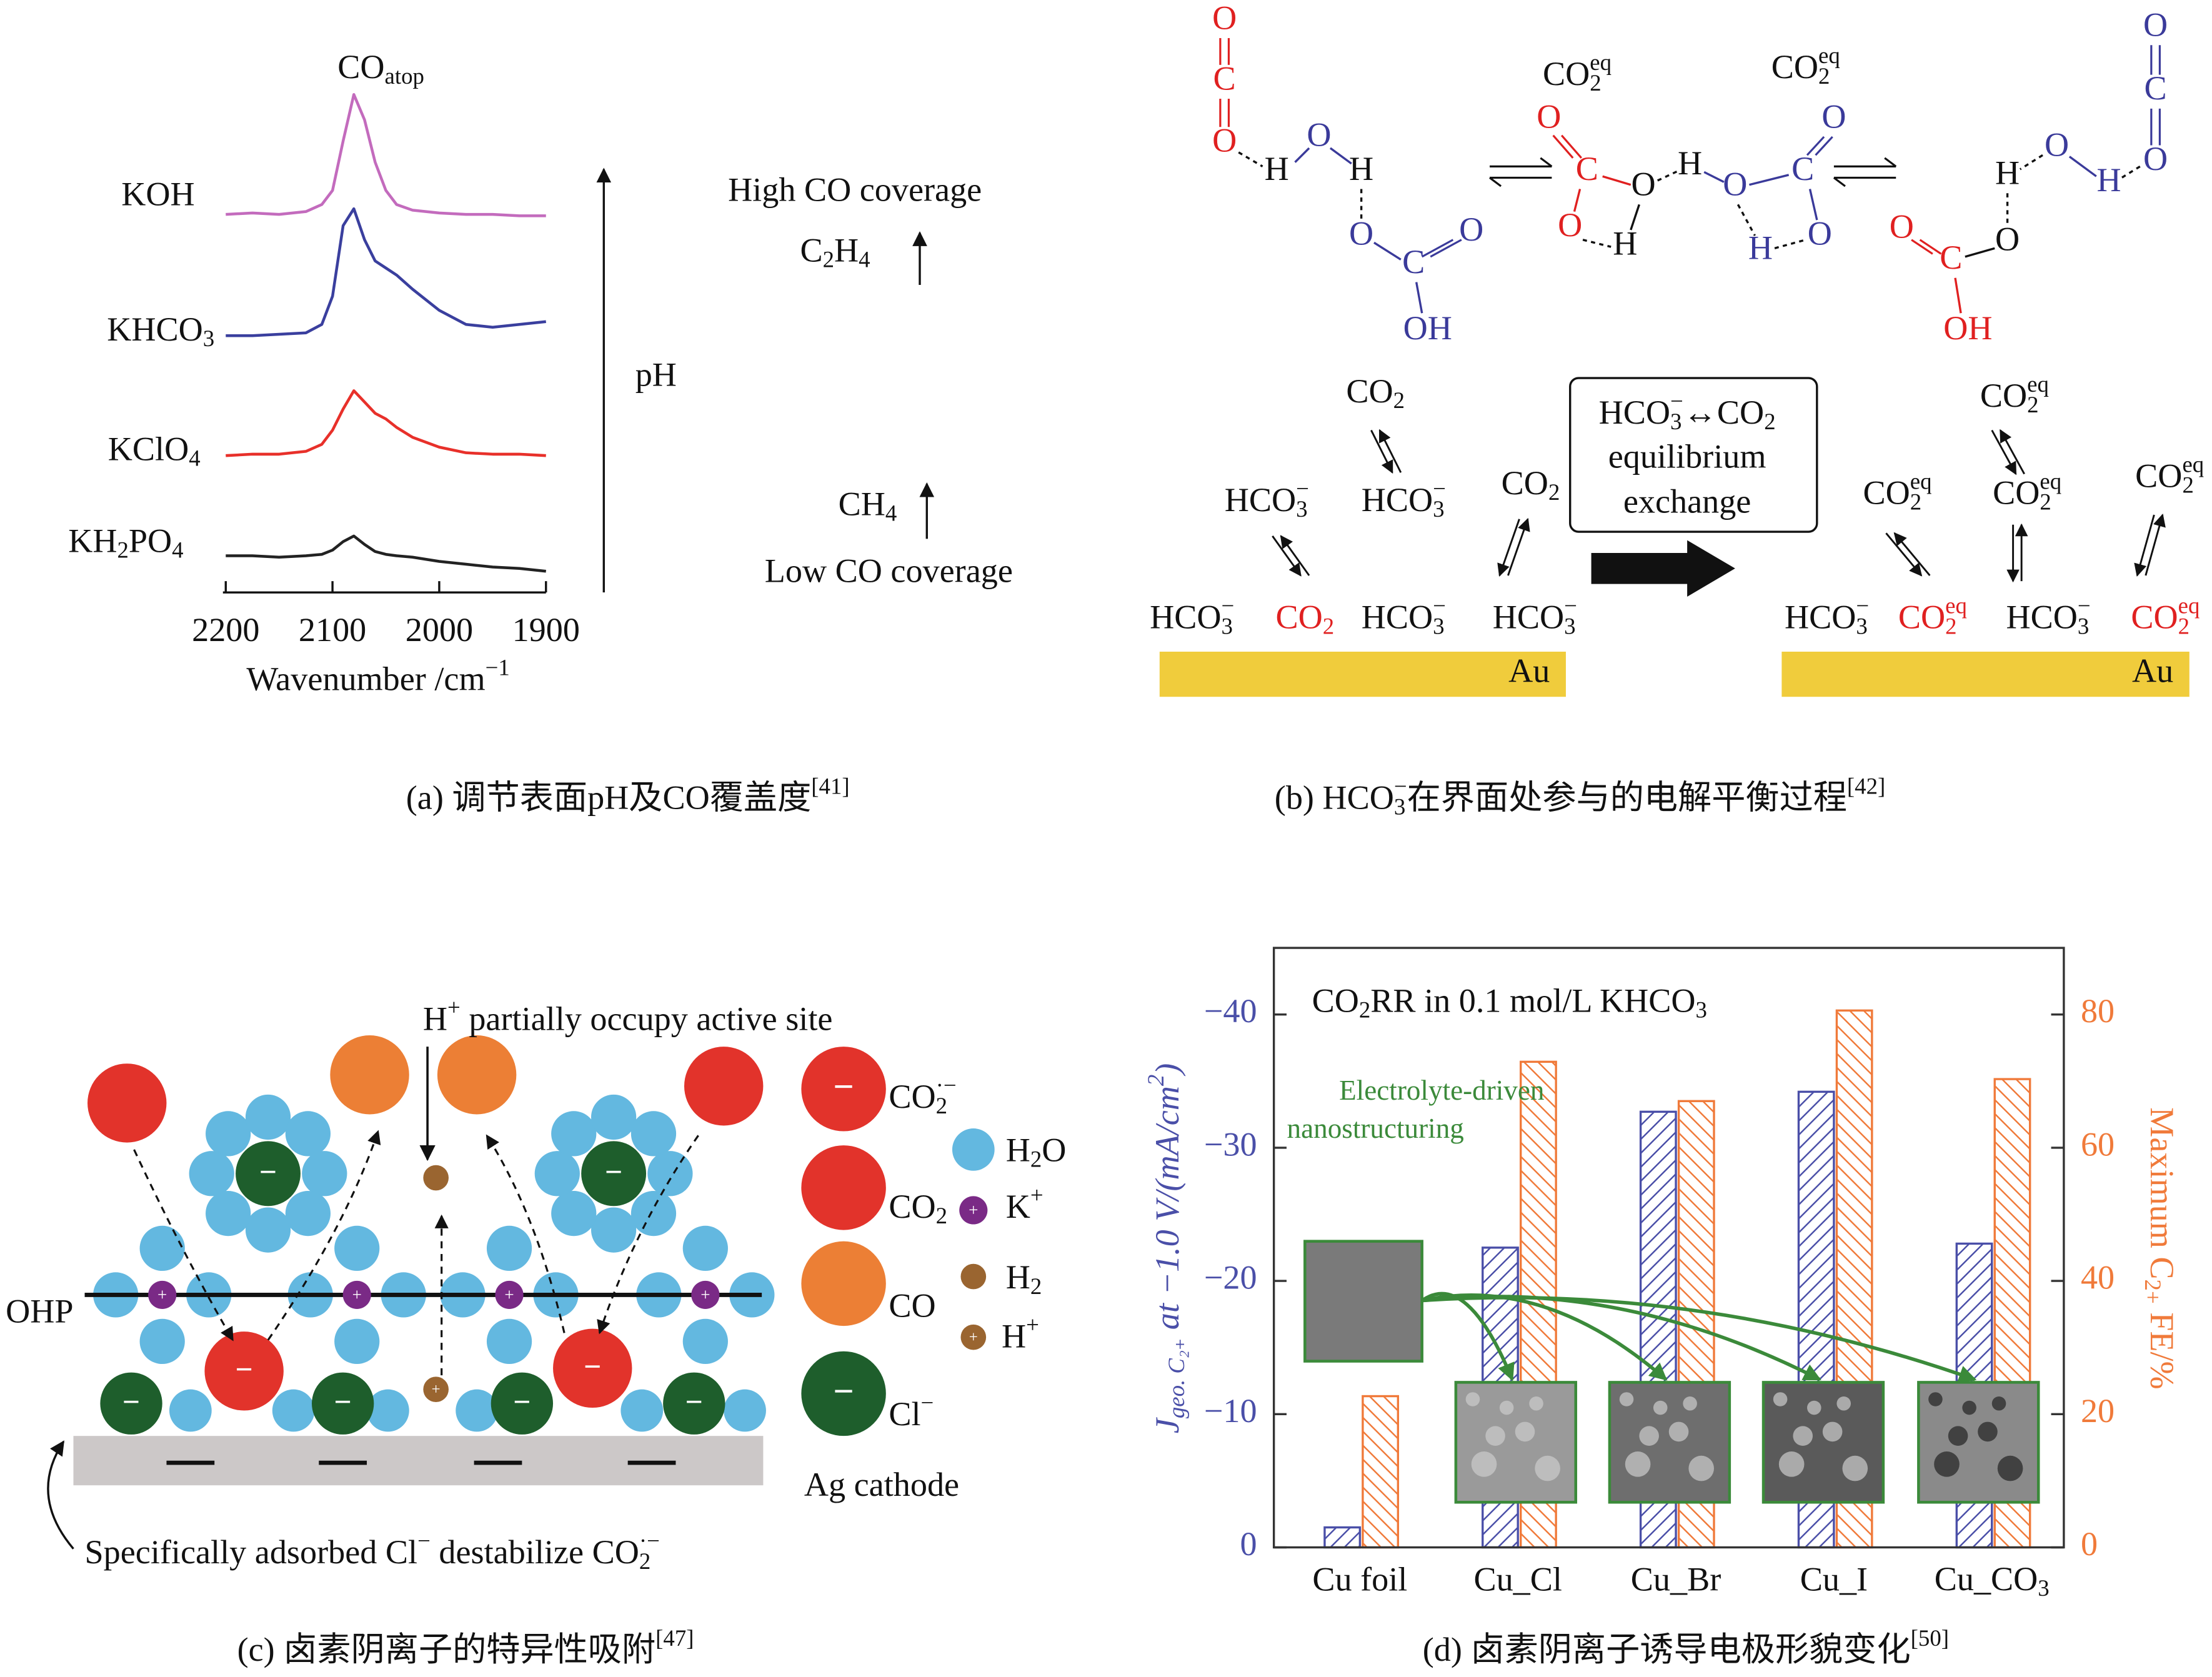 Image resolution: width=2212 pixels, height=1677 pixels. What do you see at coordinates (1580, 796) in the screenshot?
I see `caption: (b) HCO3−在界面处参与的电解平衡过程[42]` at bounding box center [1580, 796].